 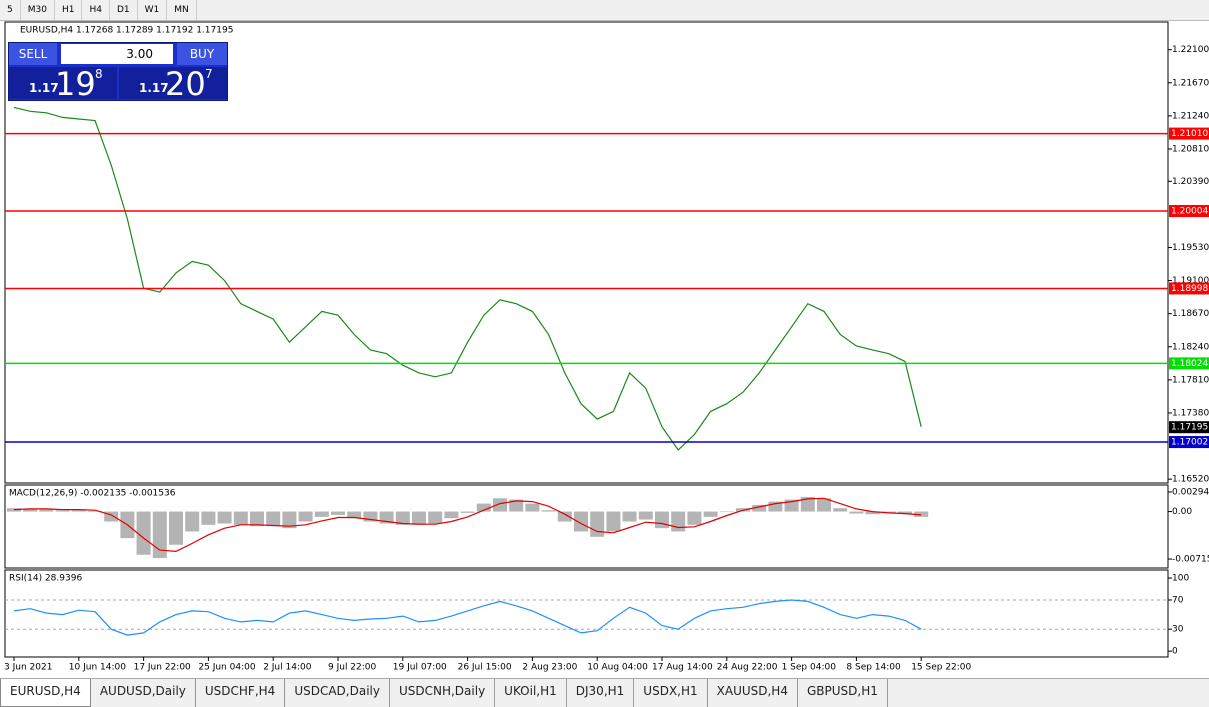 I want to click on buy-price: 1.17 20 7, so click(x=173, y=84).